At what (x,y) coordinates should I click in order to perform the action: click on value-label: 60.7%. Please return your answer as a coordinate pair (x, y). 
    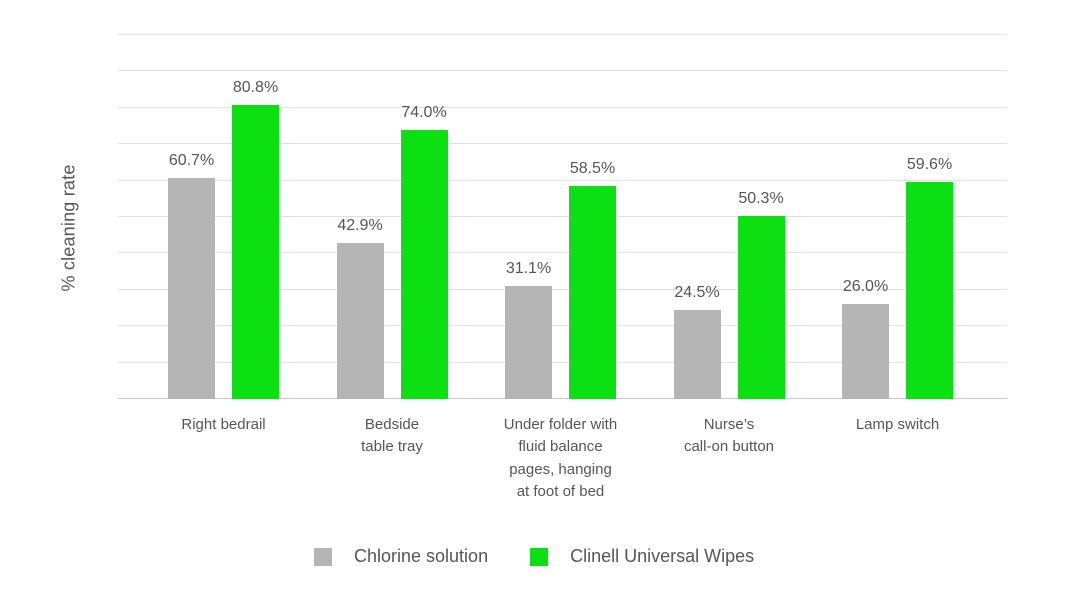
    Looking at the image, I should click on (191, 161).